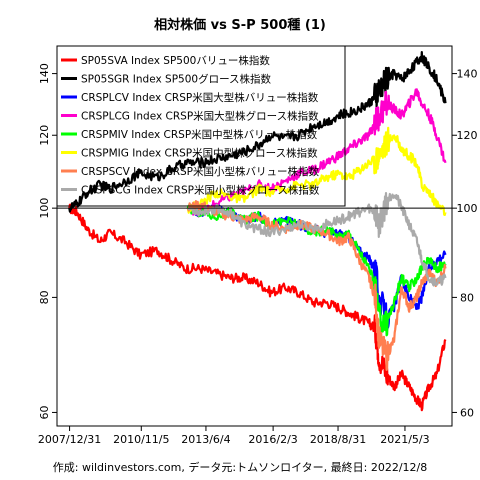  I want to click on y-tick-label-right: 80, so click(467, 297).